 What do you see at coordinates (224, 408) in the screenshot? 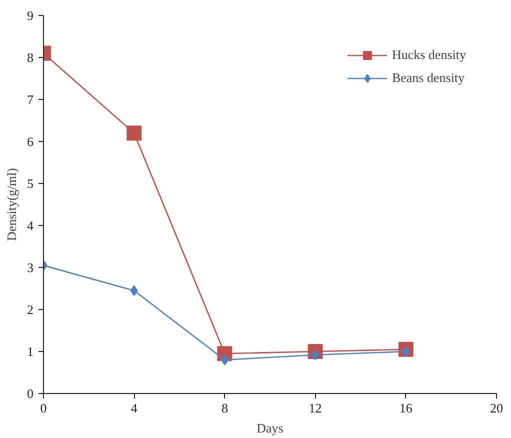
I see `x-tick-label: 8` at bounding box center [224, 408].